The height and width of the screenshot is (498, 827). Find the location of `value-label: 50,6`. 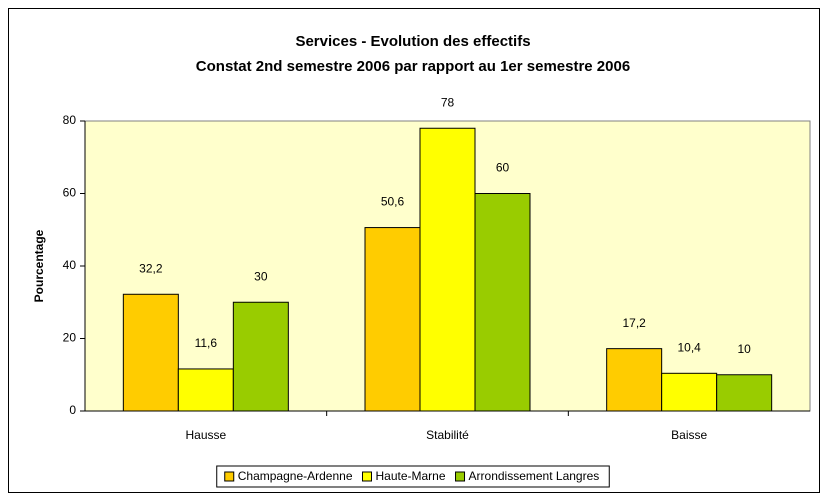

value-label: 50,6 is located at coordinates (393, 202).